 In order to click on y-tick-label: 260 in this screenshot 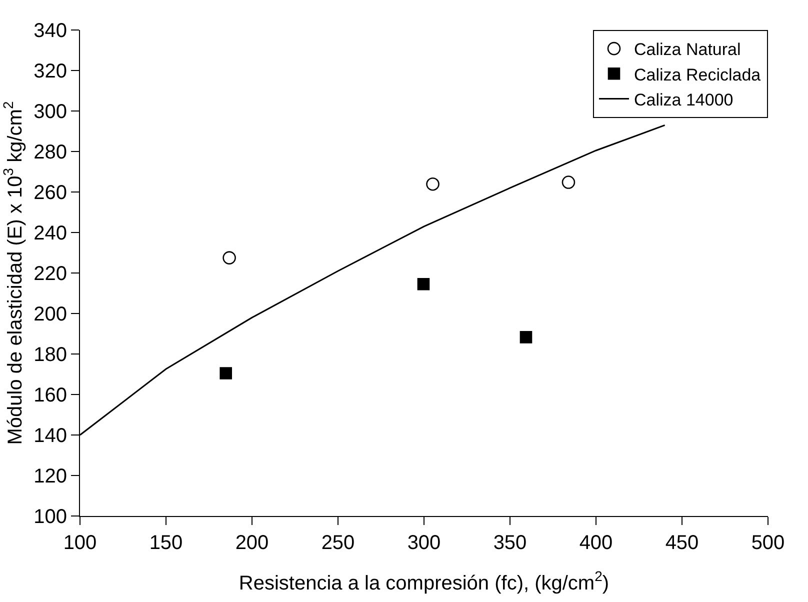, I will do `click(50, 193)`.